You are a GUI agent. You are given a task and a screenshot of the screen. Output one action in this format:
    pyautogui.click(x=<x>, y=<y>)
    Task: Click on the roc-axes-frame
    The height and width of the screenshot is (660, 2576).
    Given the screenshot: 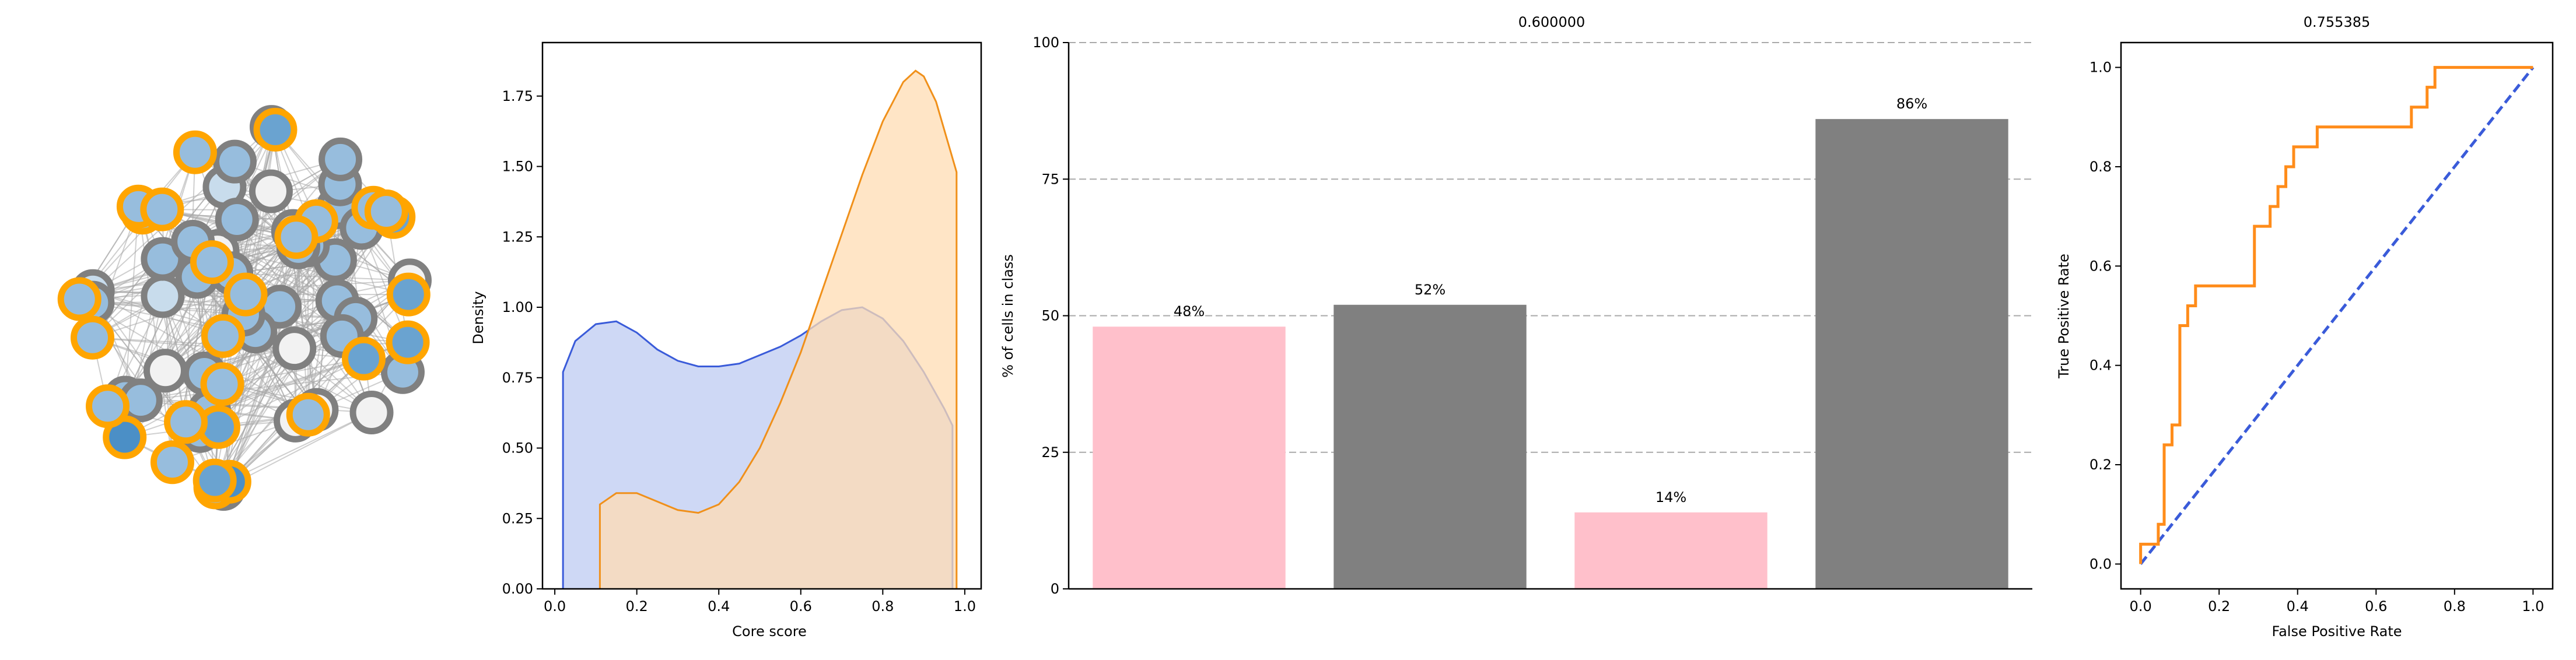 What is the action you would take?
    pyautogui.click(x=2337, y=315)
    